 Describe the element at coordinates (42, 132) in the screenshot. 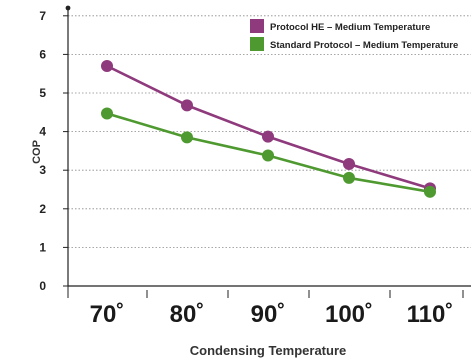

I see `y-tick-label: 4` at that location.